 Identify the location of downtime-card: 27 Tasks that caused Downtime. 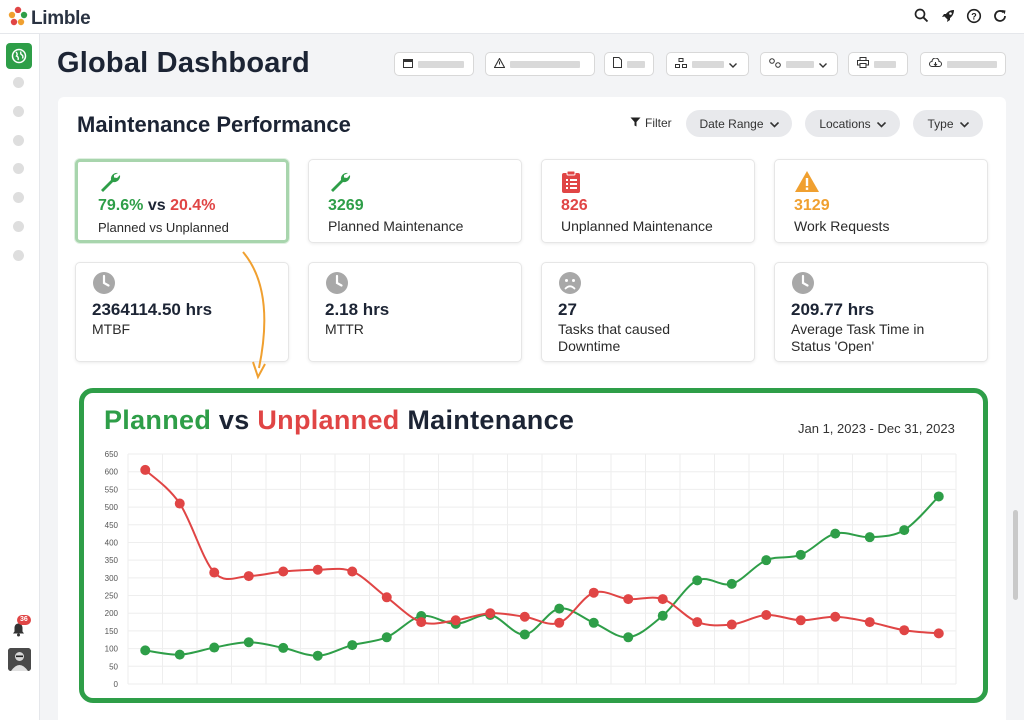
(648, 312).